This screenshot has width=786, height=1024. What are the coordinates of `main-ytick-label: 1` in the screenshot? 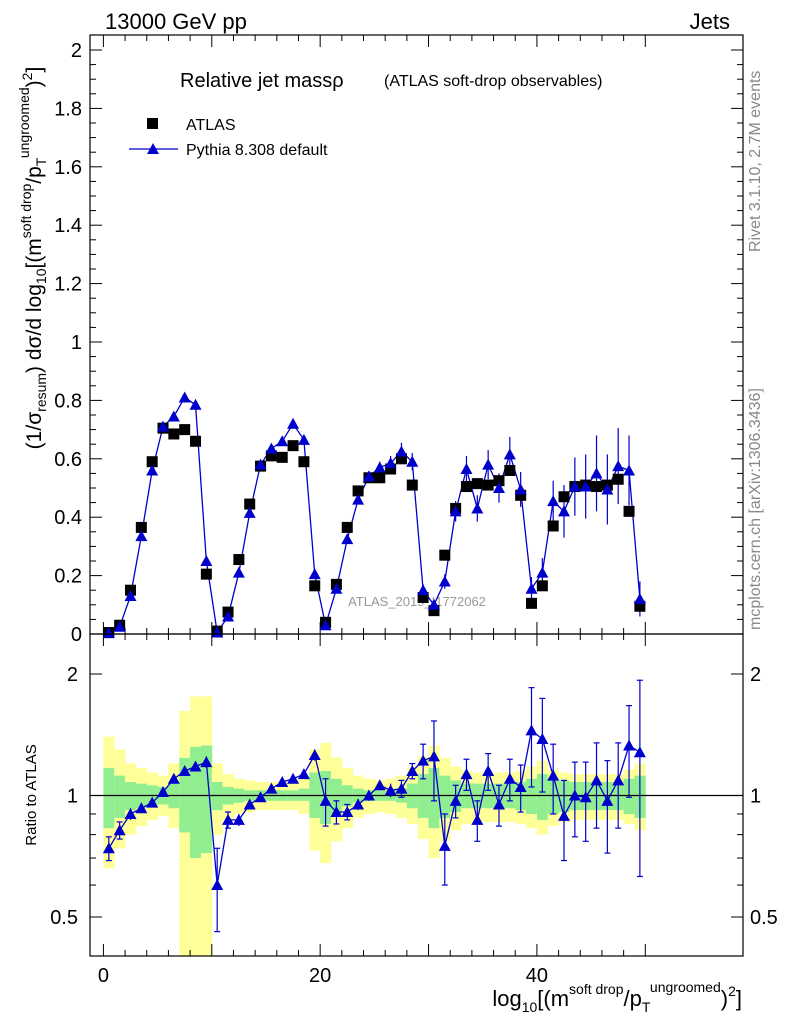 It's located at (76, 343).